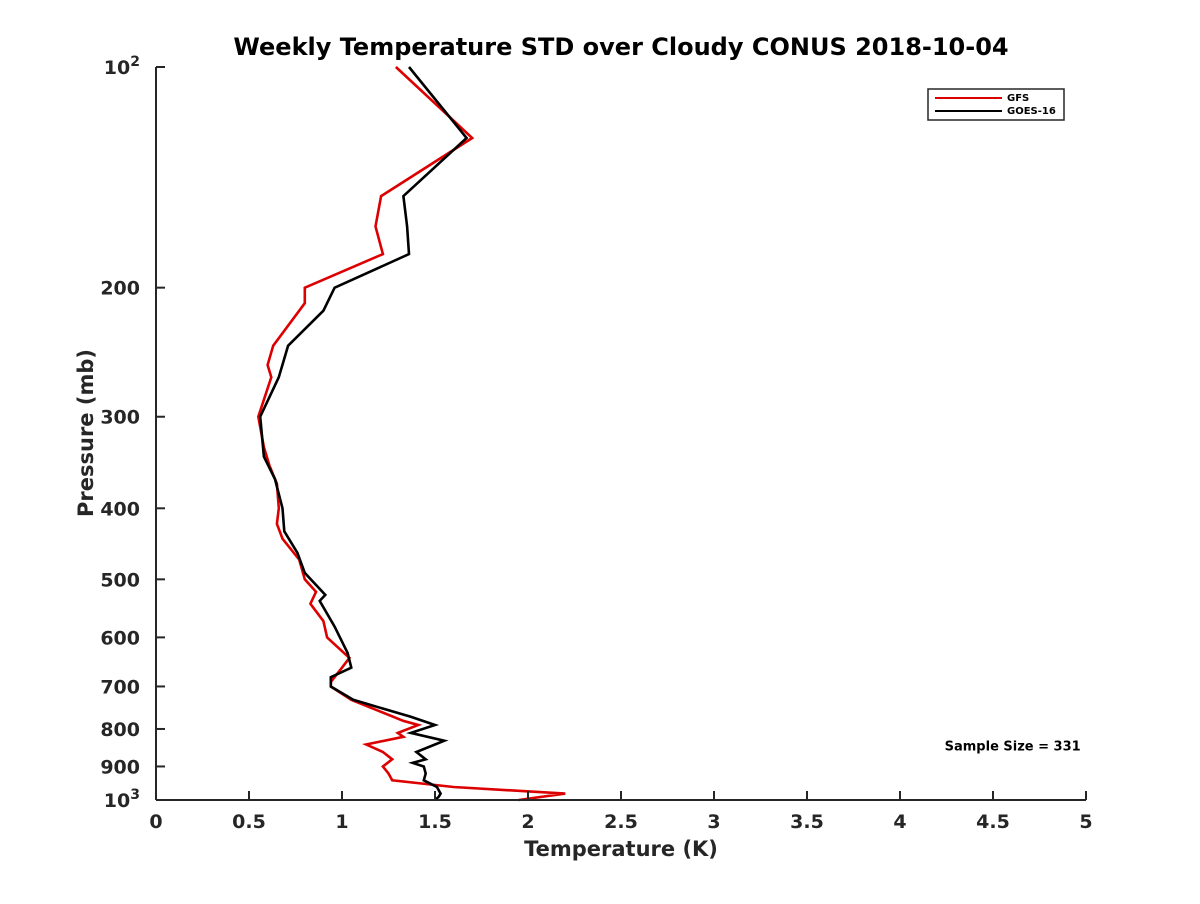  Describe the element at coordinates (1013, 746) in the screenshot. I see `sample-size-annotation: Sample Size = 331` at that location.